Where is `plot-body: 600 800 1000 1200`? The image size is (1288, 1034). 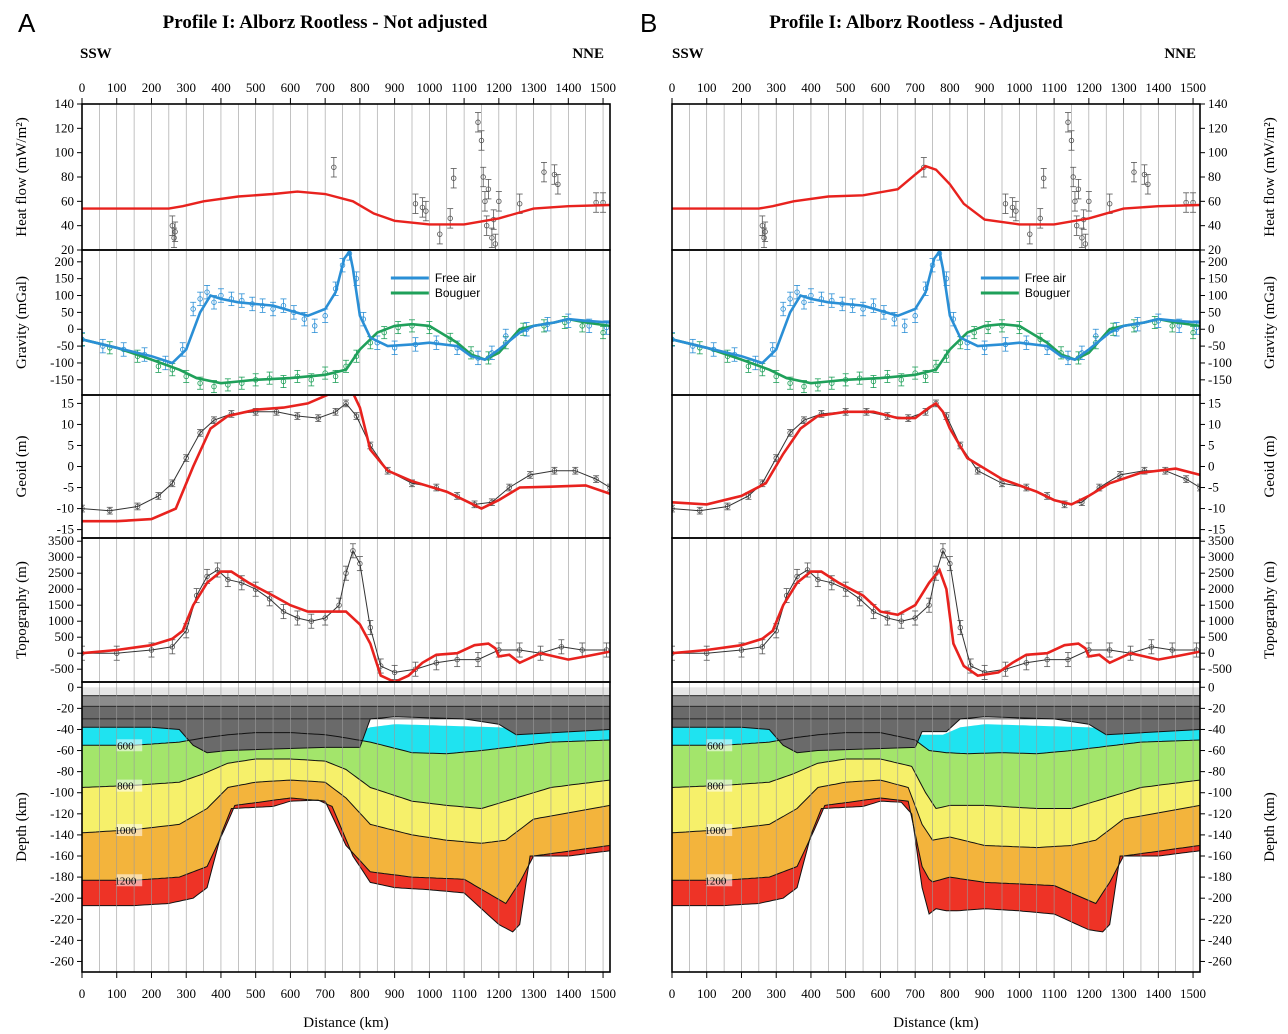 plot-body: 600 800 1000 1200 is located at coordinates (936, 827).